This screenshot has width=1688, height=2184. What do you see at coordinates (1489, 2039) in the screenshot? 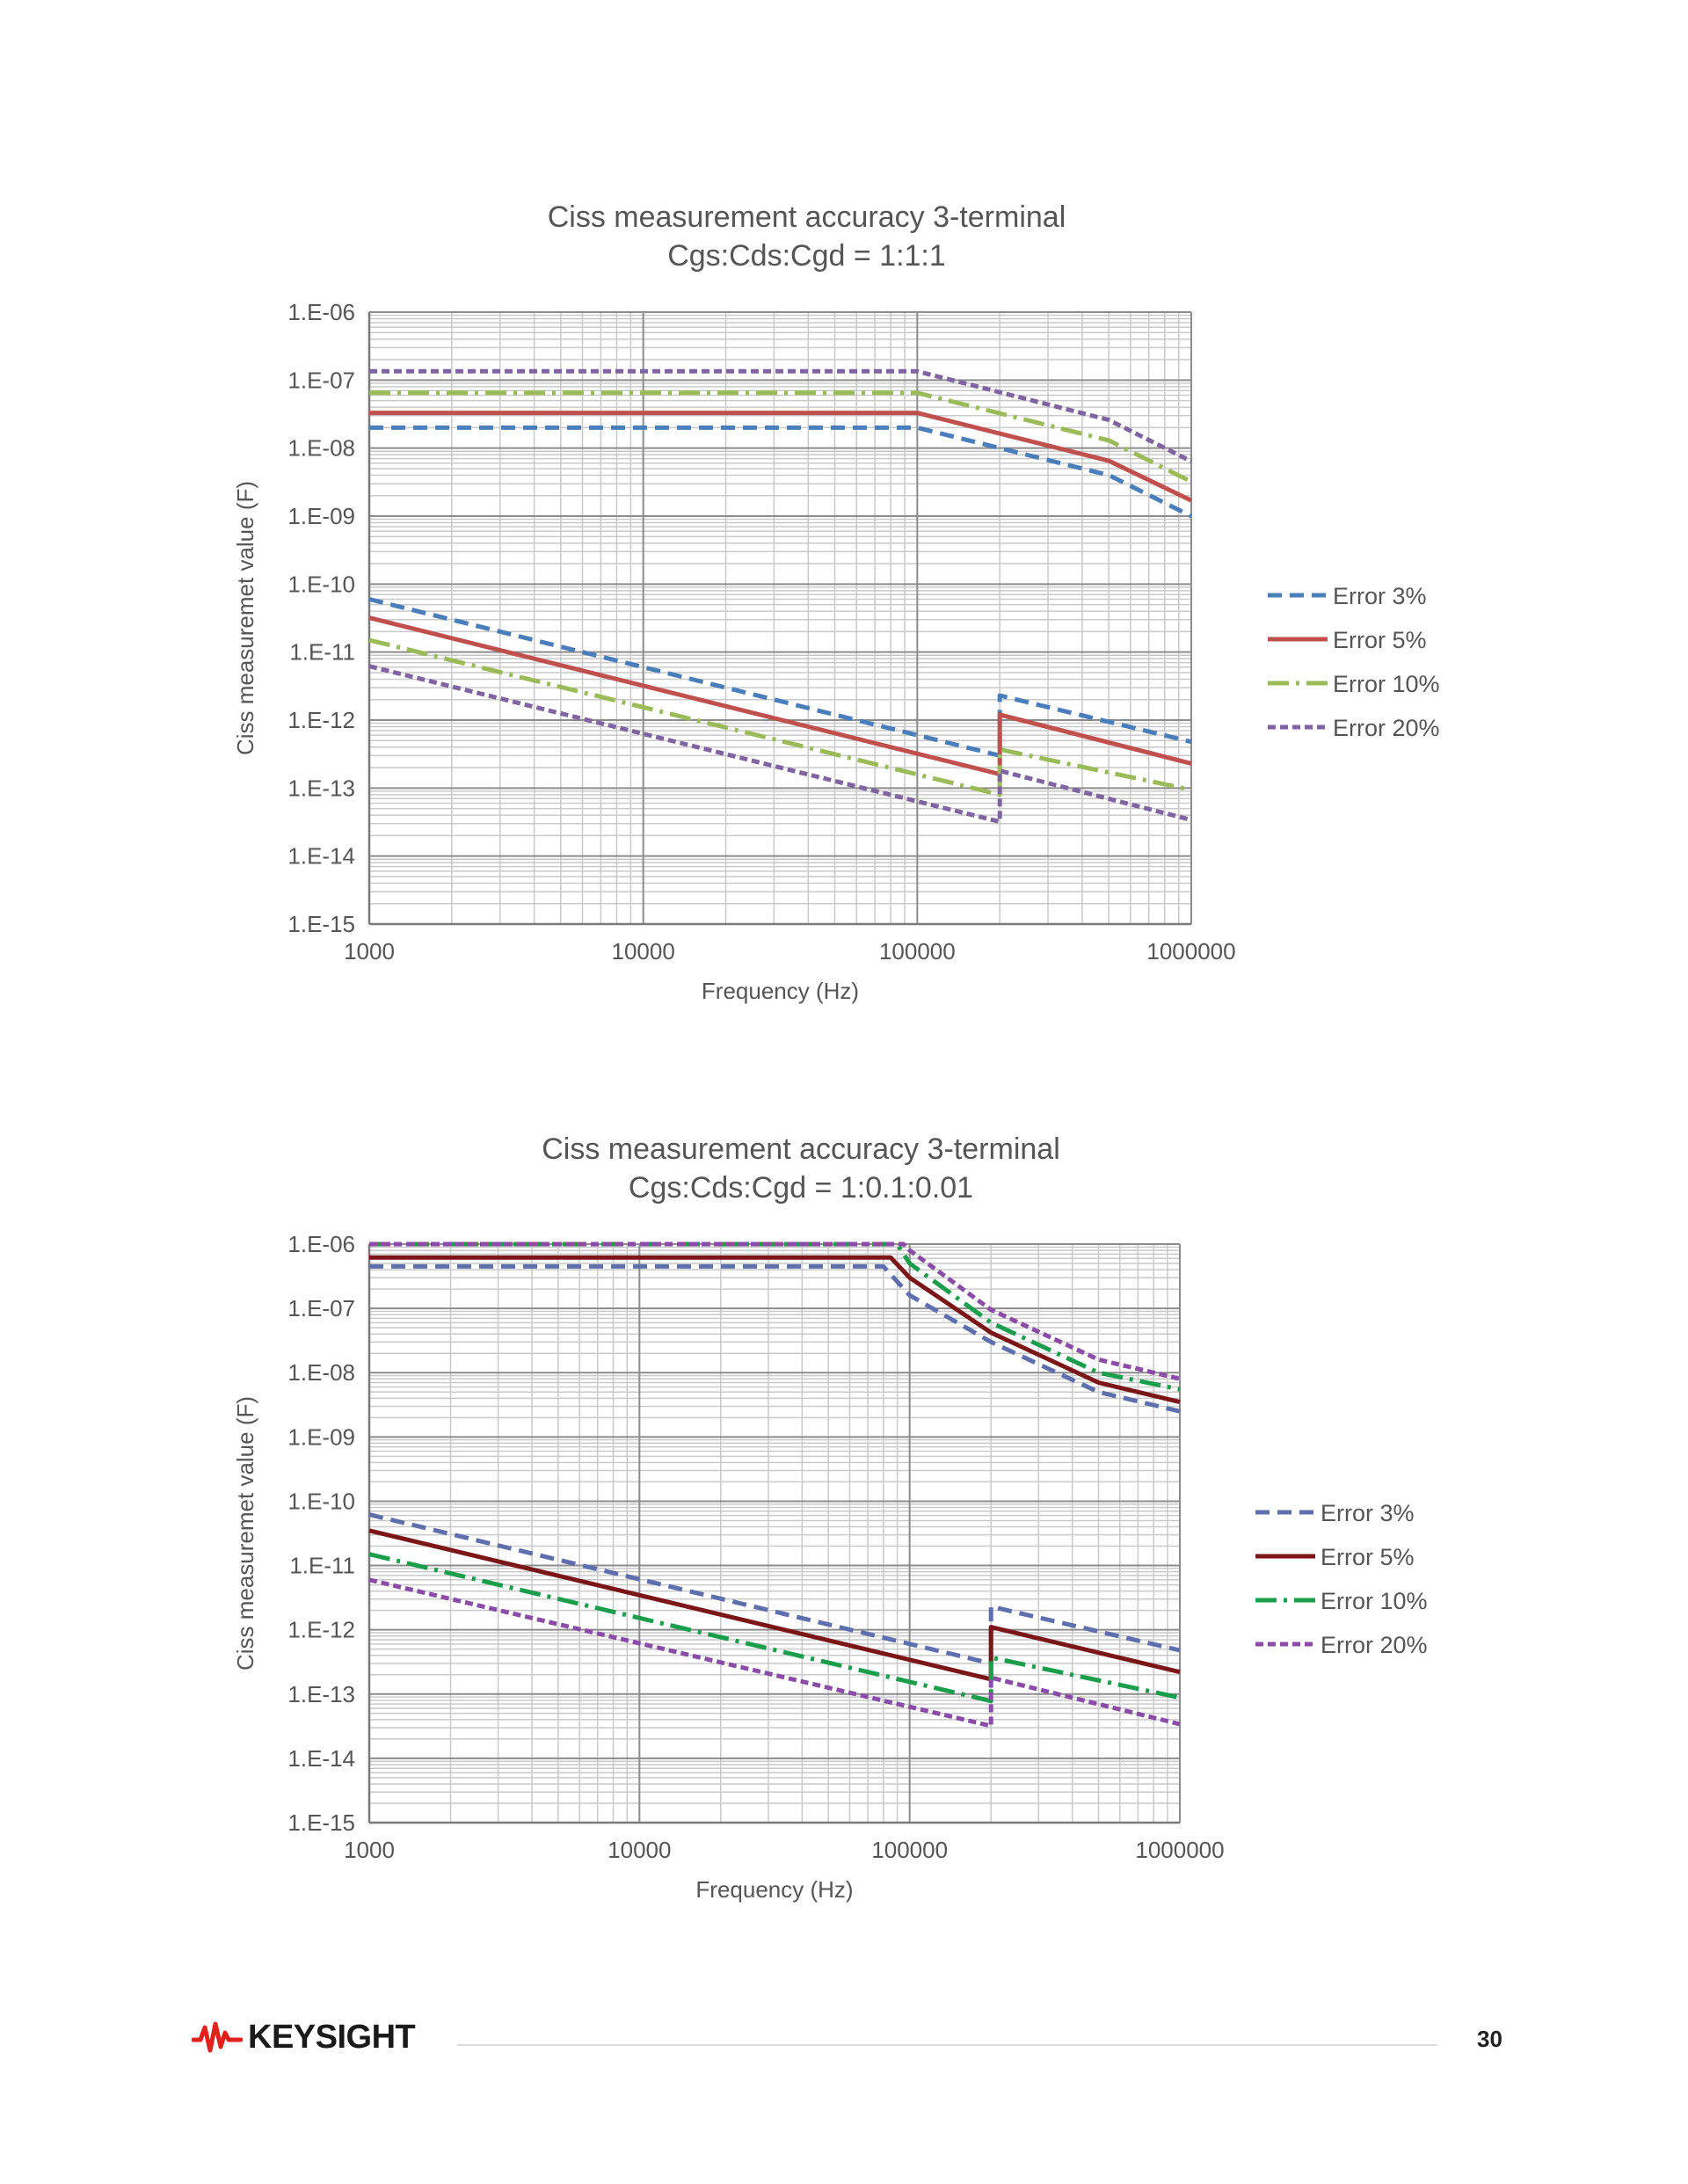
I see `page-number: 30` at bounding box center [1489, 2039].